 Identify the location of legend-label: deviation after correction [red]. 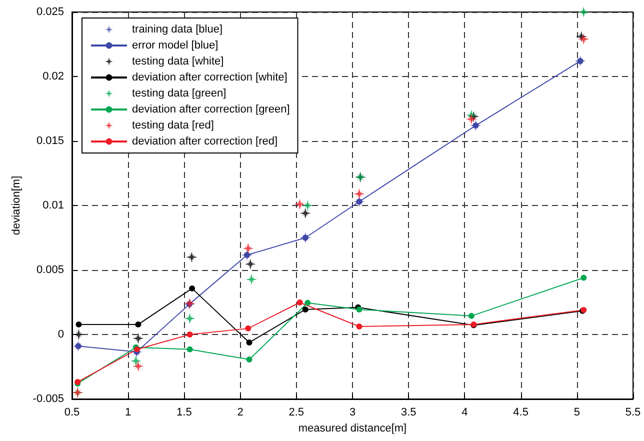
(205, 142).